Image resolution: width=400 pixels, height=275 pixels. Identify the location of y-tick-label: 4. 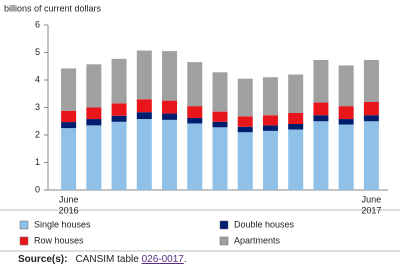
(37, 79).